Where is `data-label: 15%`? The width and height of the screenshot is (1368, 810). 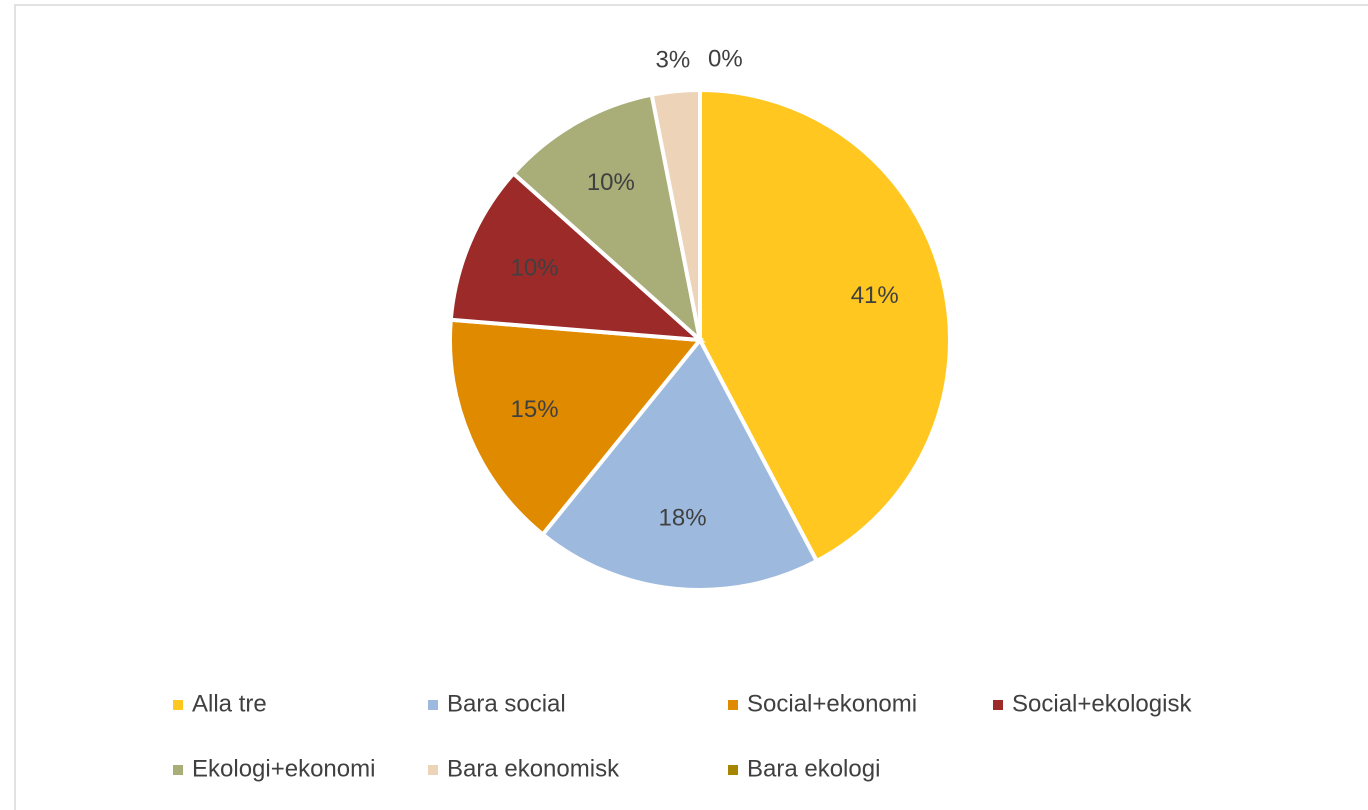
data-label: 15% is located at coordinates (535, 409).